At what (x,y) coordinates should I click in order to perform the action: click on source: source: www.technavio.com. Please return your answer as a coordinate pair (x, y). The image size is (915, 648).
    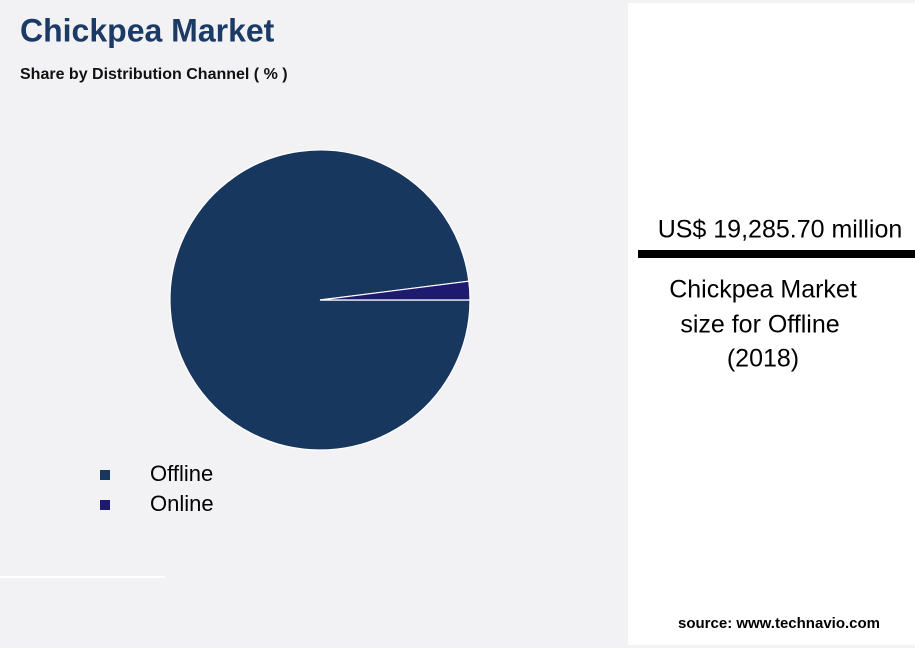
    Looking at the image, I should click on (779, 623).